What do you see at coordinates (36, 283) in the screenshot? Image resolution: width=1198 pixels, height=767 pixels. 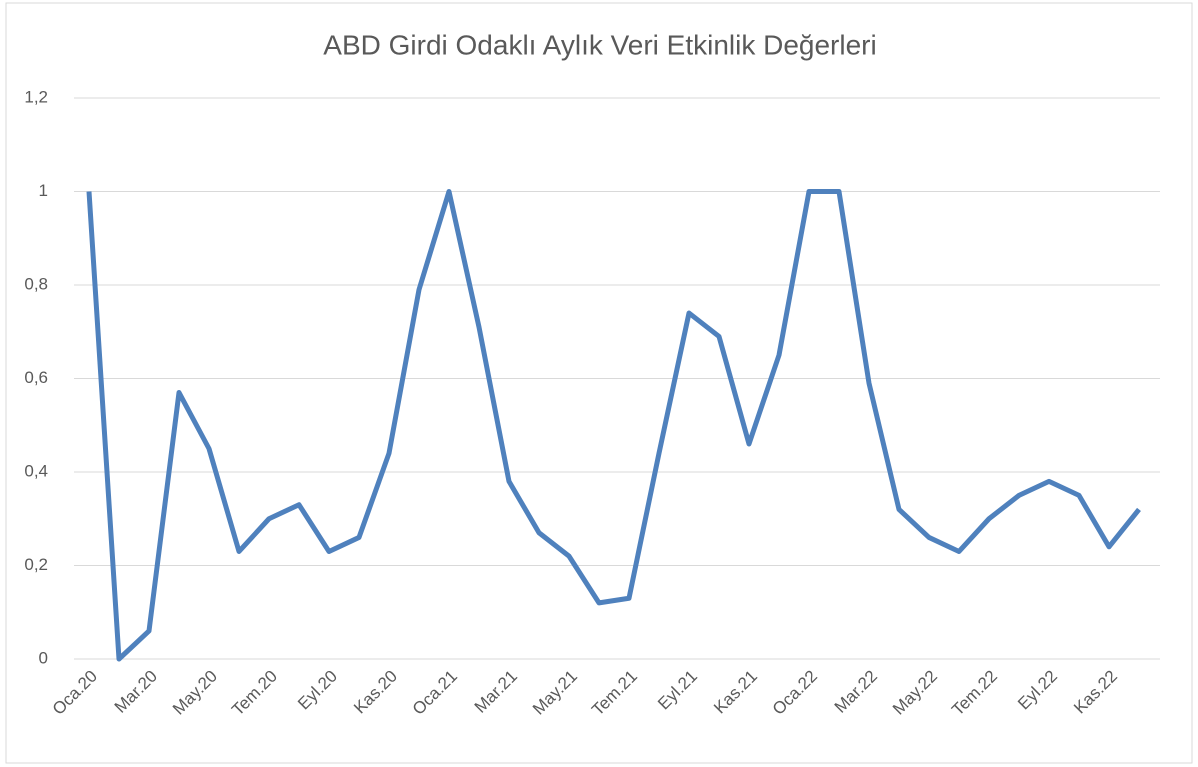 I see `y-tick-label: 0,8` at bounding box center [36, 283].